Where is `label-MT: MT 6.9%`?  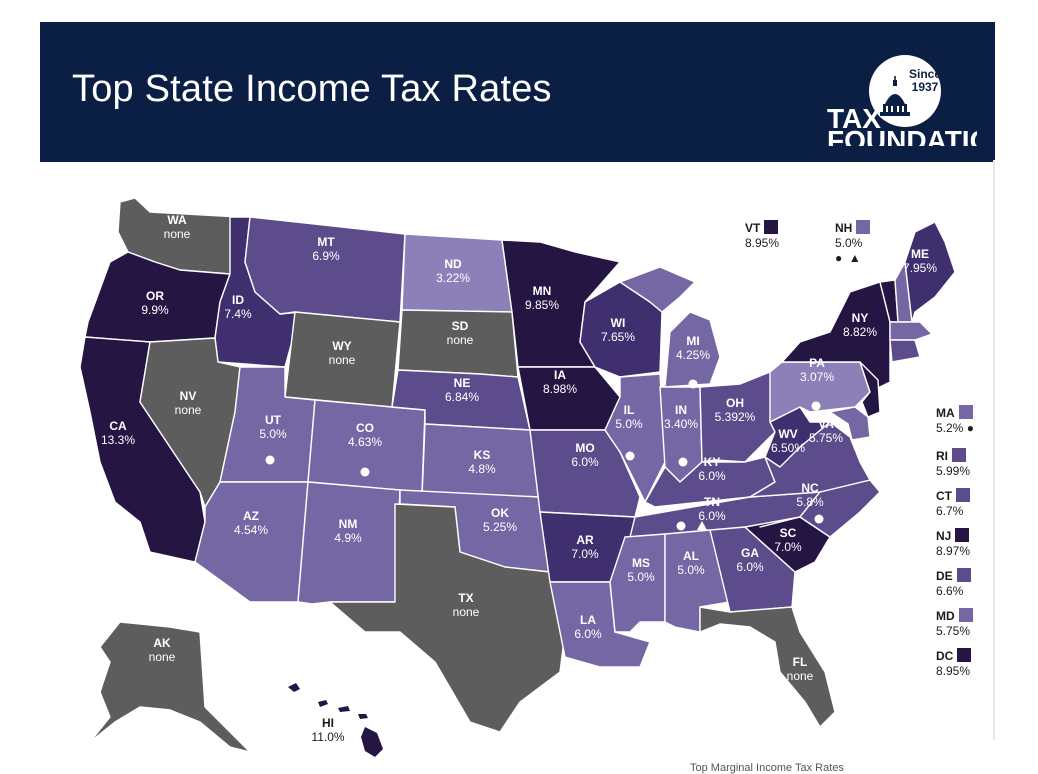
label-MT: MT 6.9% is located at coordinates (326, 249).